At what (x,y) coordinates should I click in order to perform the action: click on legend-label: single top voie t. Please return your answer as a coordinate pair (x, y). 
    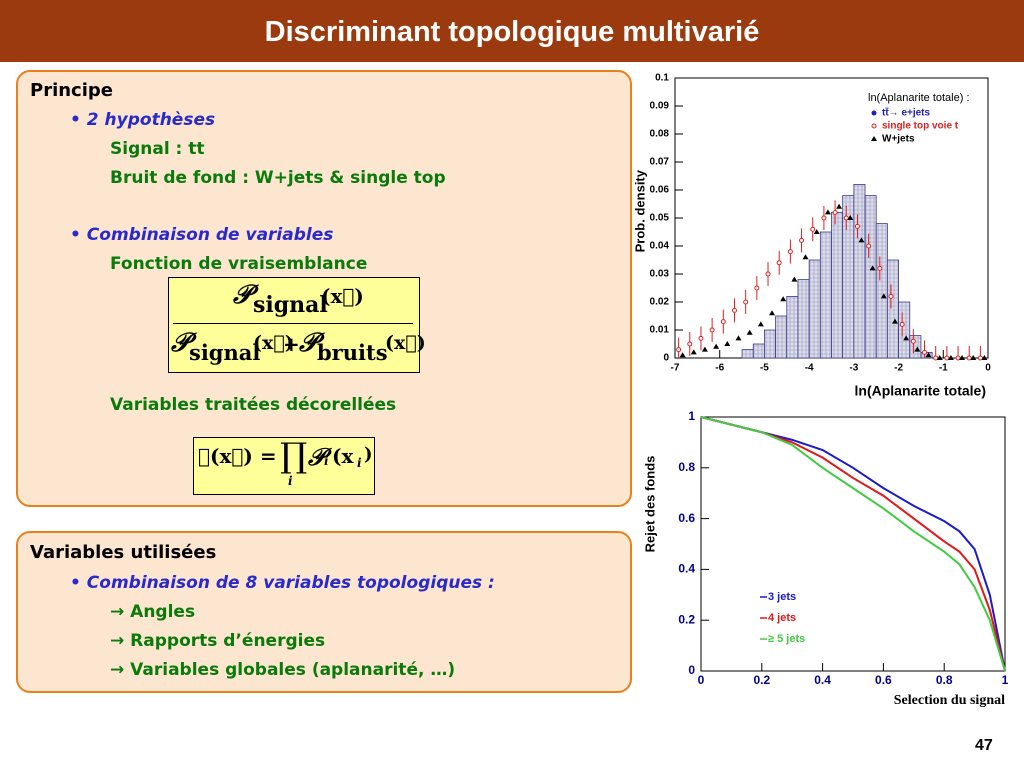
    Looking at the image, I should click on (920, 126).